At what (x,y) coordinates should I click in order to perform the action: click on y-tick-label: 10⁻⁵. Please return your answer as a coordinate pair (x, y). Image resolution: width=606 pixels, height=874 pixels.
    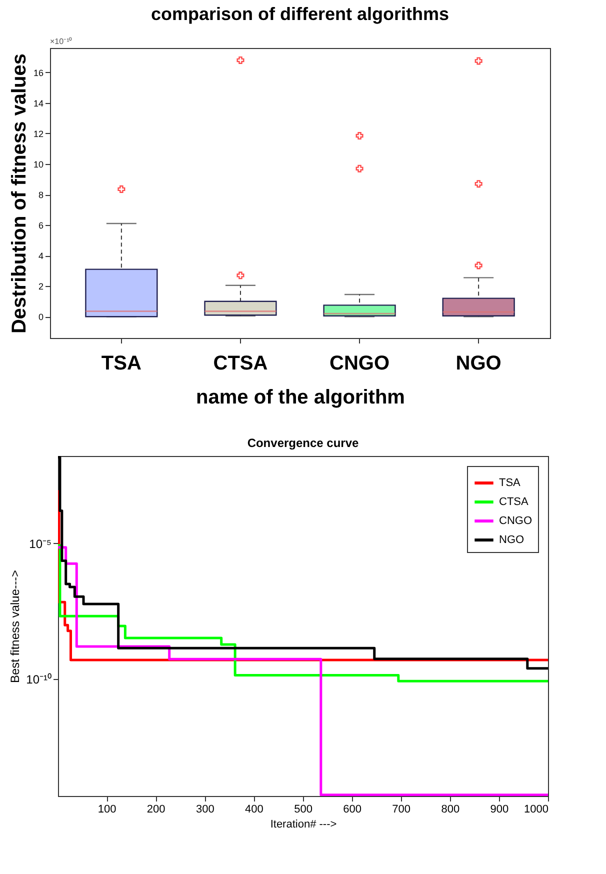
    Looking at the image, I should click on (40, 543).